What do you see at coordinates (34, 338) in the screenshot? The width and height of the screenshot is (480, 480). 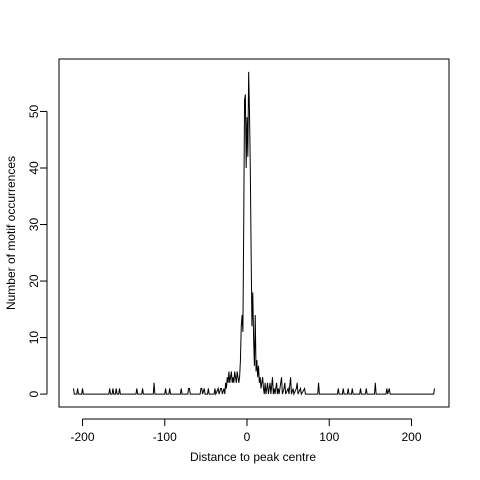 I see `y-tick-label: 10` at bounding box center [34, 338].